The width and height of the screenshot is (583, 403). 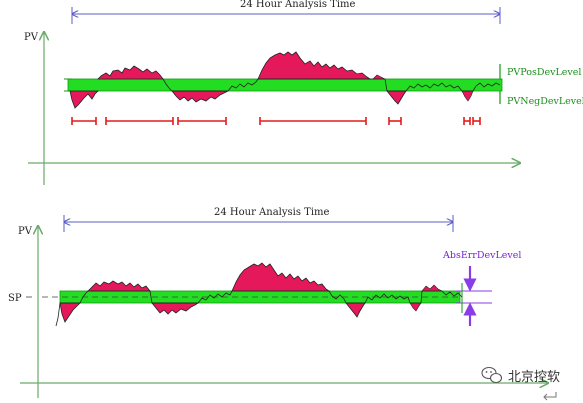 I want to click on top-y-axis-label: PV, so click(x=31, y=37).